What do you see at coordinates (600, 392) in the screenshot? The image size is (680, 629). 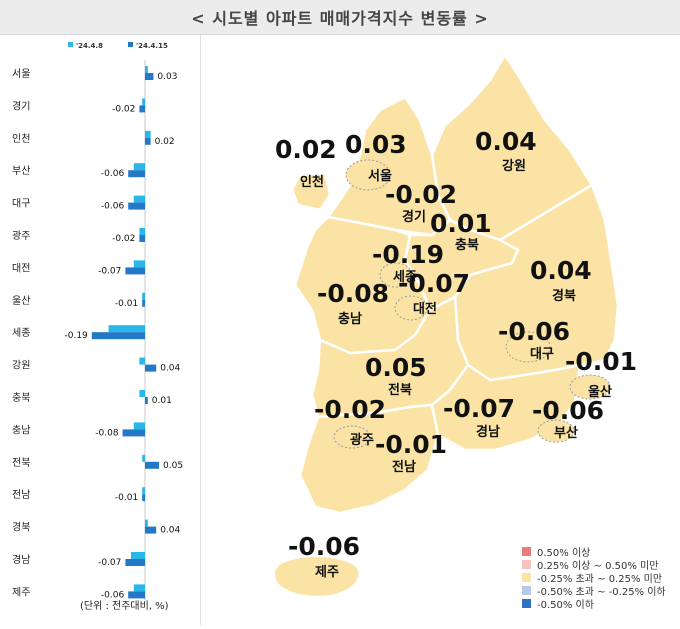 I see `region-name: 울산` at bounding box center [600, 392].